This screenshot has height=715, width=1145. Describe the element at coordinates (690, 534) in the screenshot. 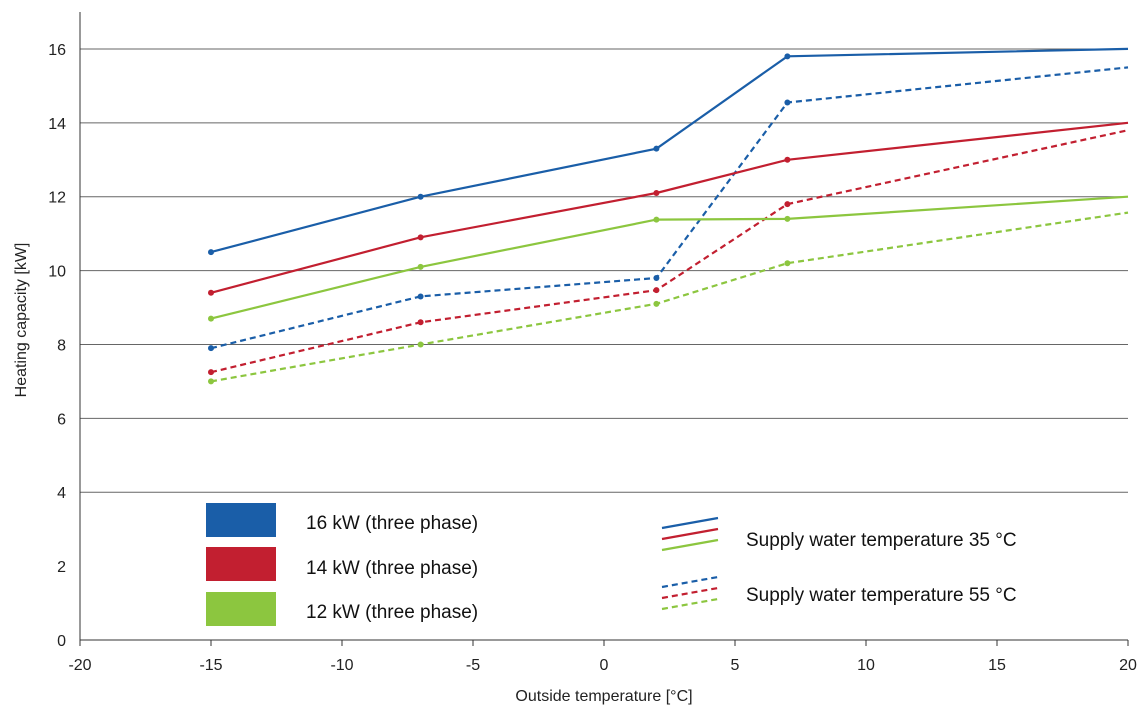

I see `legend-solid-lines` at that location.